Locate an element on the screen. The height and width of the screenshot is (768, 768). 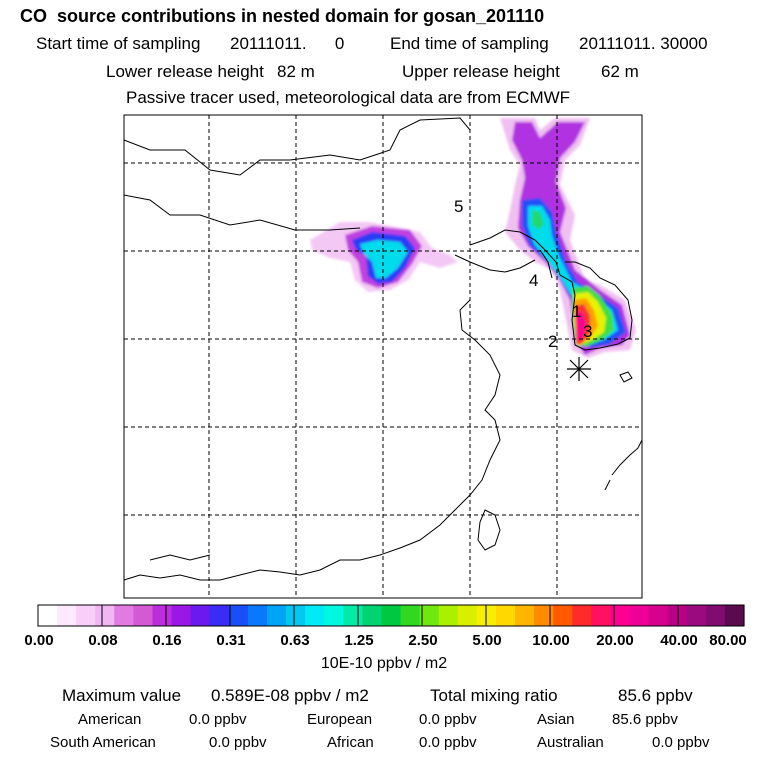
colorbar-tick: 0.31 is located at coordinates (231, 640).